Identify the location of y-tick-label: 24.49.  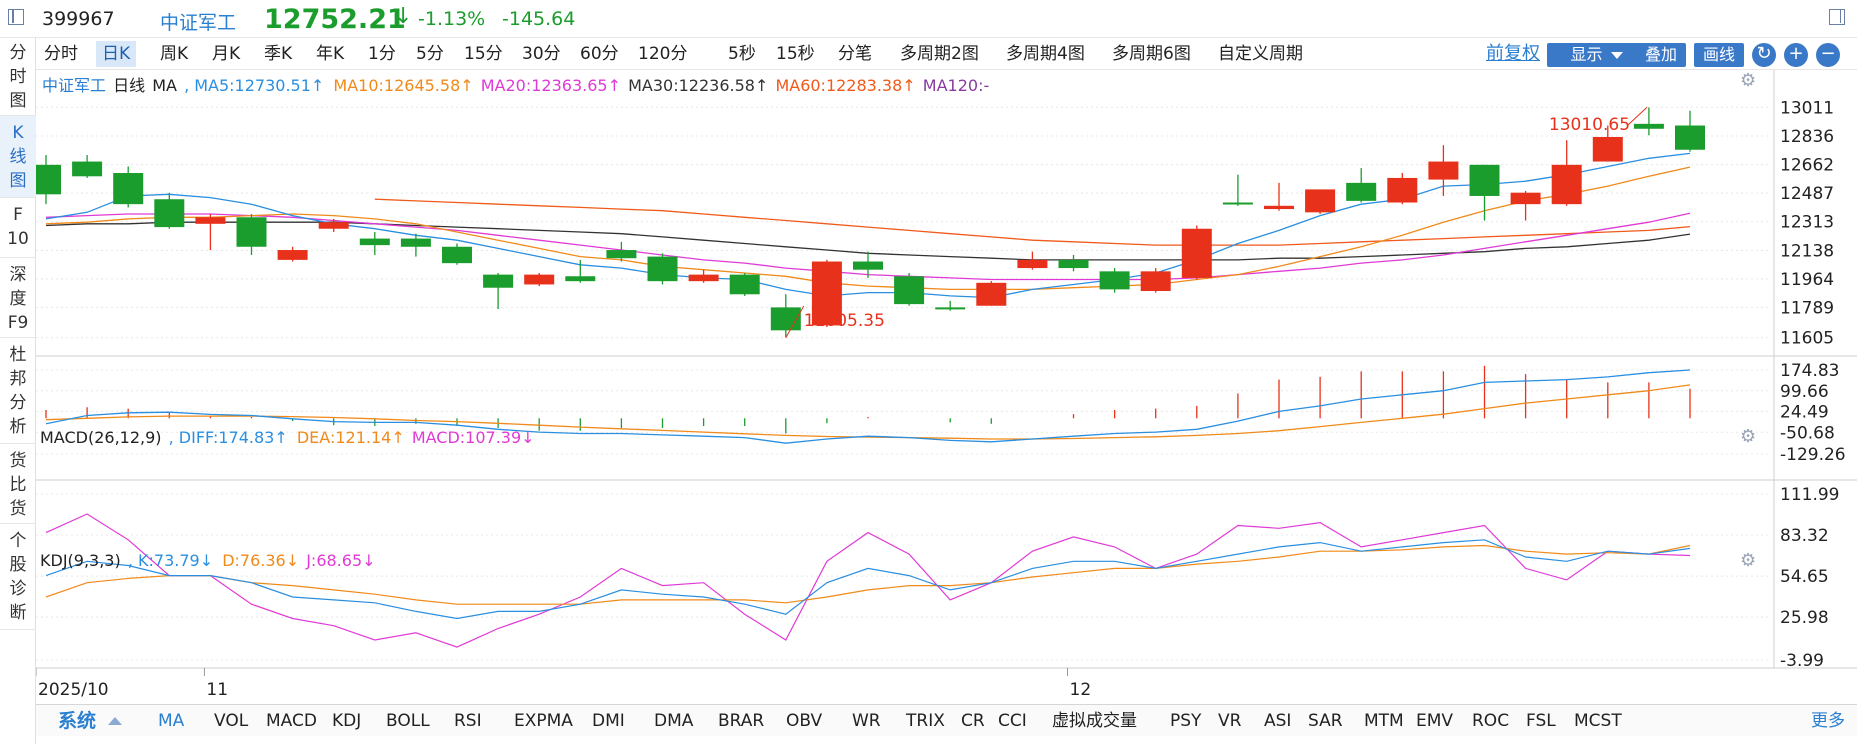
(1804, 413).